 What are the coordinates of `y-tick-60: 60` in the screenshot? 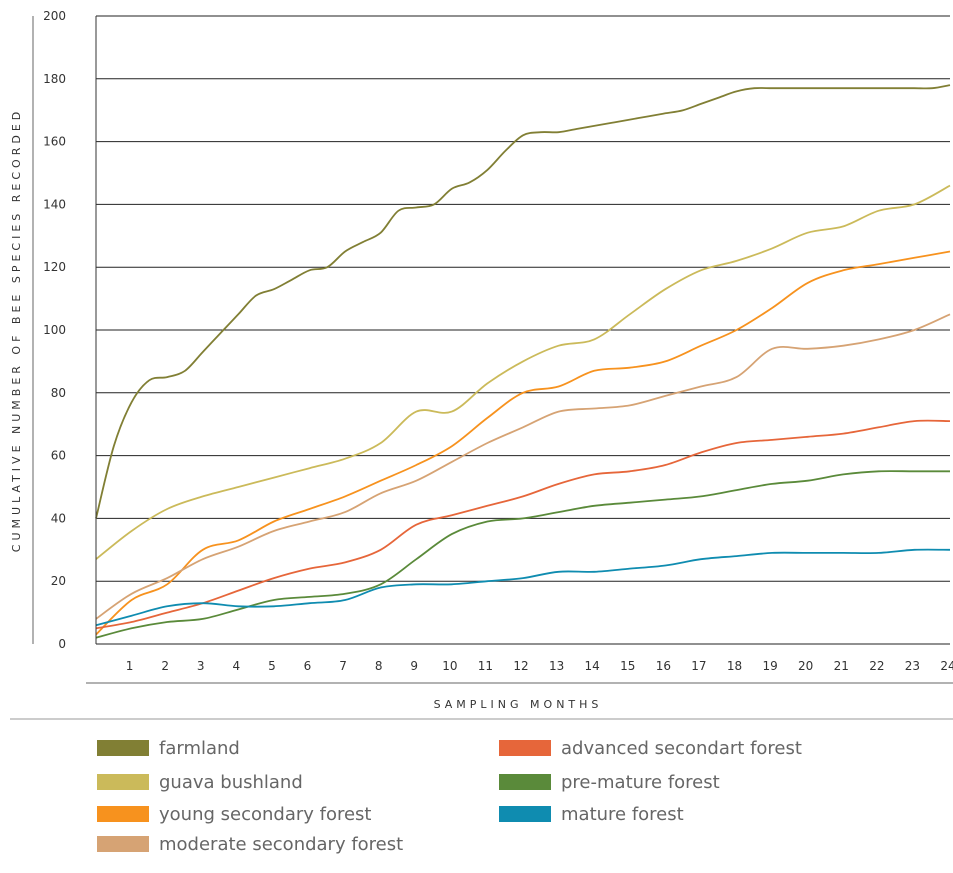 It's located at (58, 456).